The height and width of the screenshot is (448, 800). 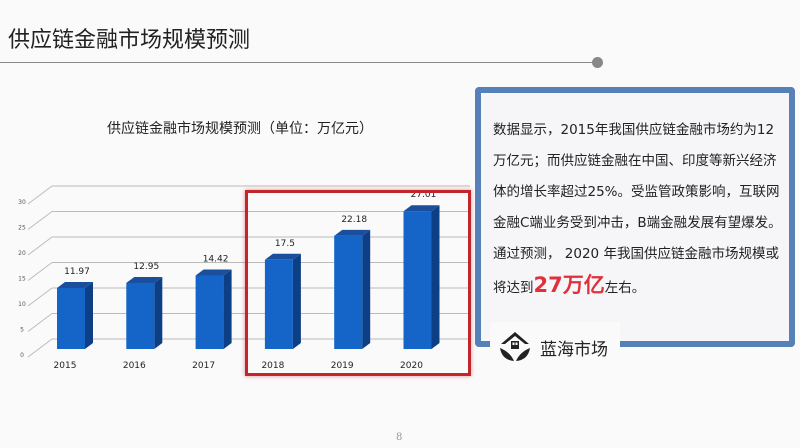 I want to click on y-tick-label: 10, so click(x=22, y=304).